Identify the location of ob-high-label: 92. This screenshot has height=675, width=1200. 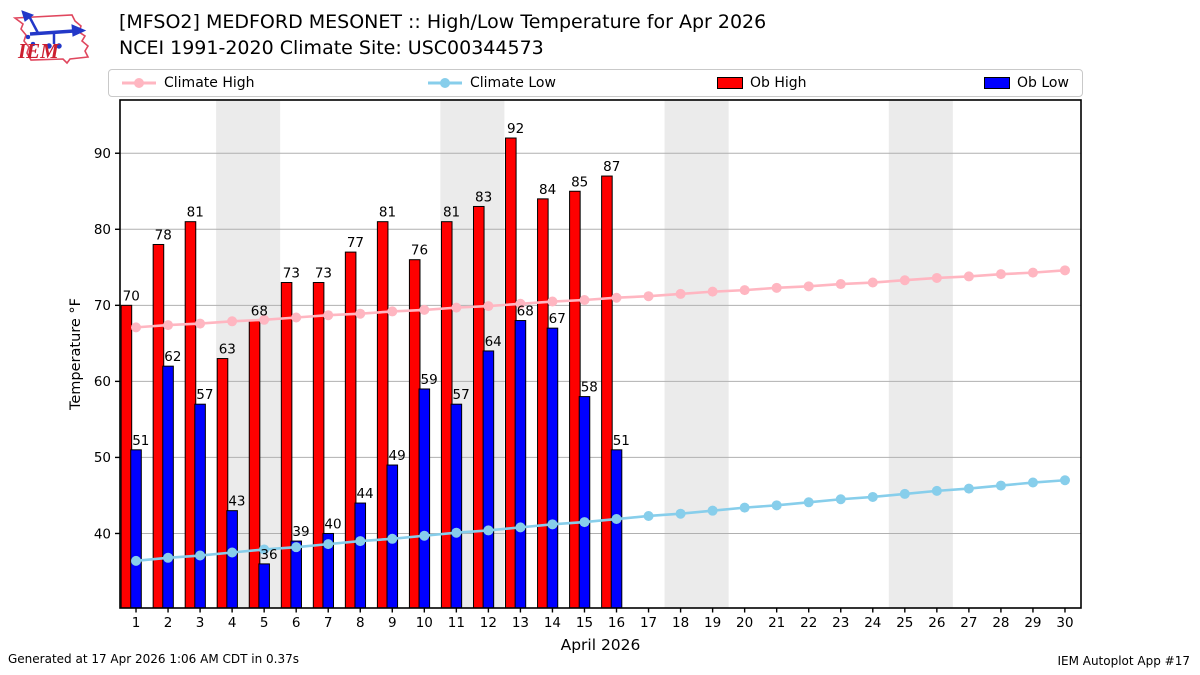
(515, 129).